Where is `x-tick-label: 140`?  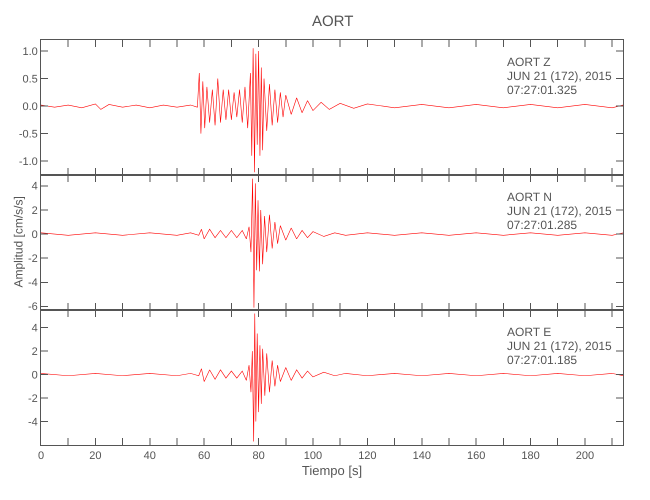
x-tick-label: 140 is located at coordinates (421, 456).